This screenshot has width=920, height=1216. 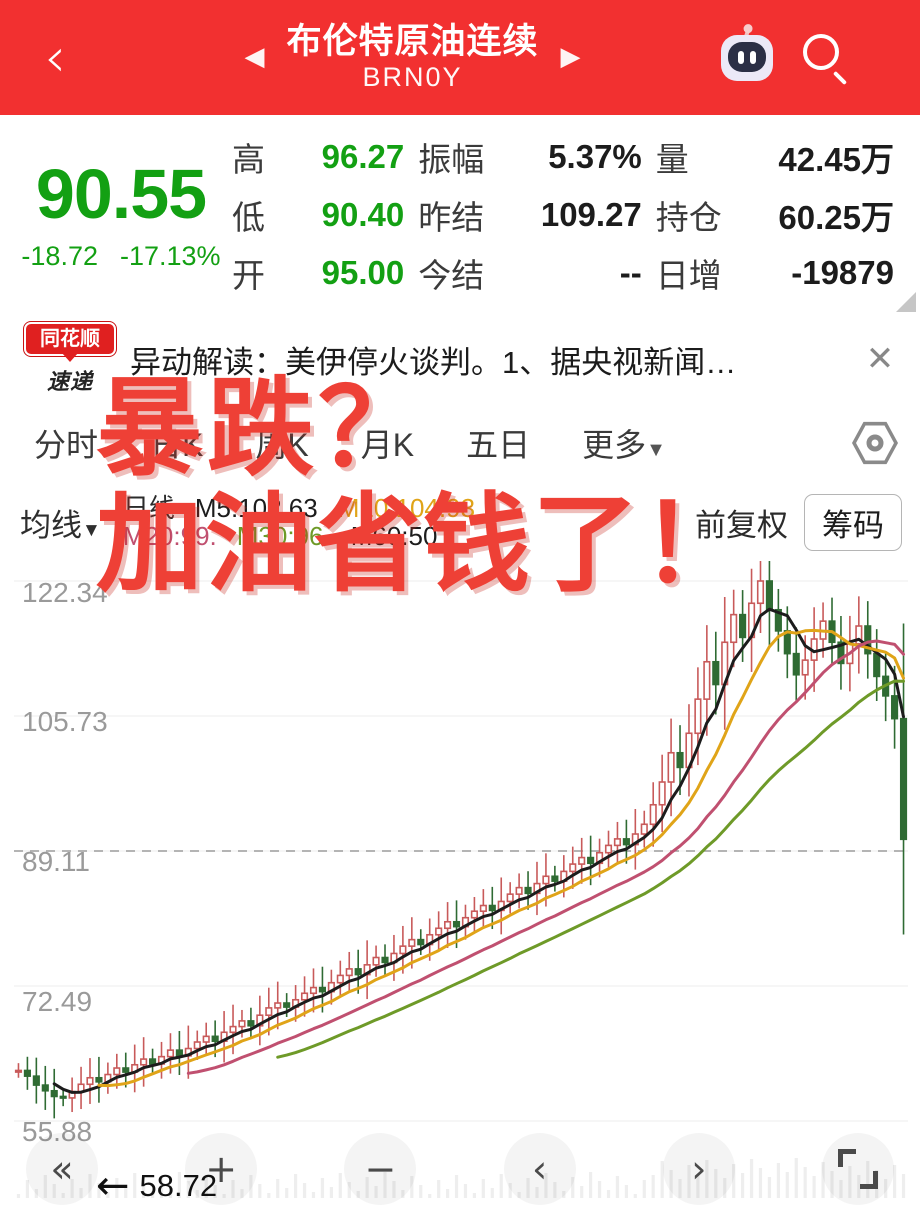 I want to click on next-instrument-icon: ▶, so click(x=570, y=57).